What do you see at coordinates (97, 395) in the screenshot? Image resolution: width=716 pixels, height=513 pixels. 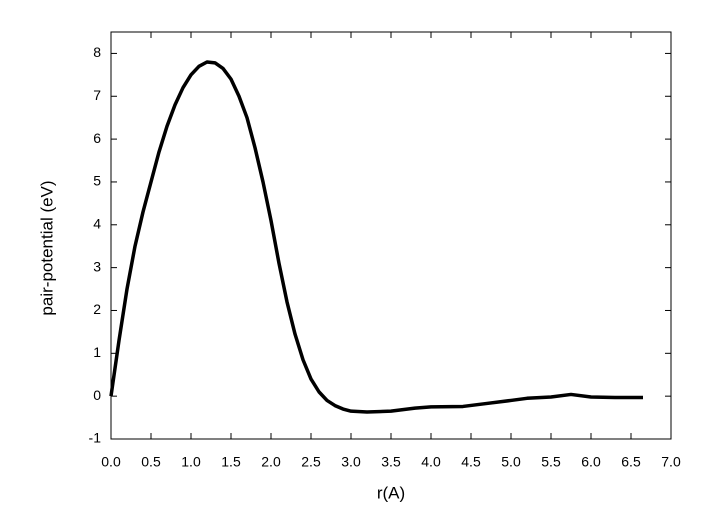 I see `y-tick-label: 0` at bounding box center [97, 395].